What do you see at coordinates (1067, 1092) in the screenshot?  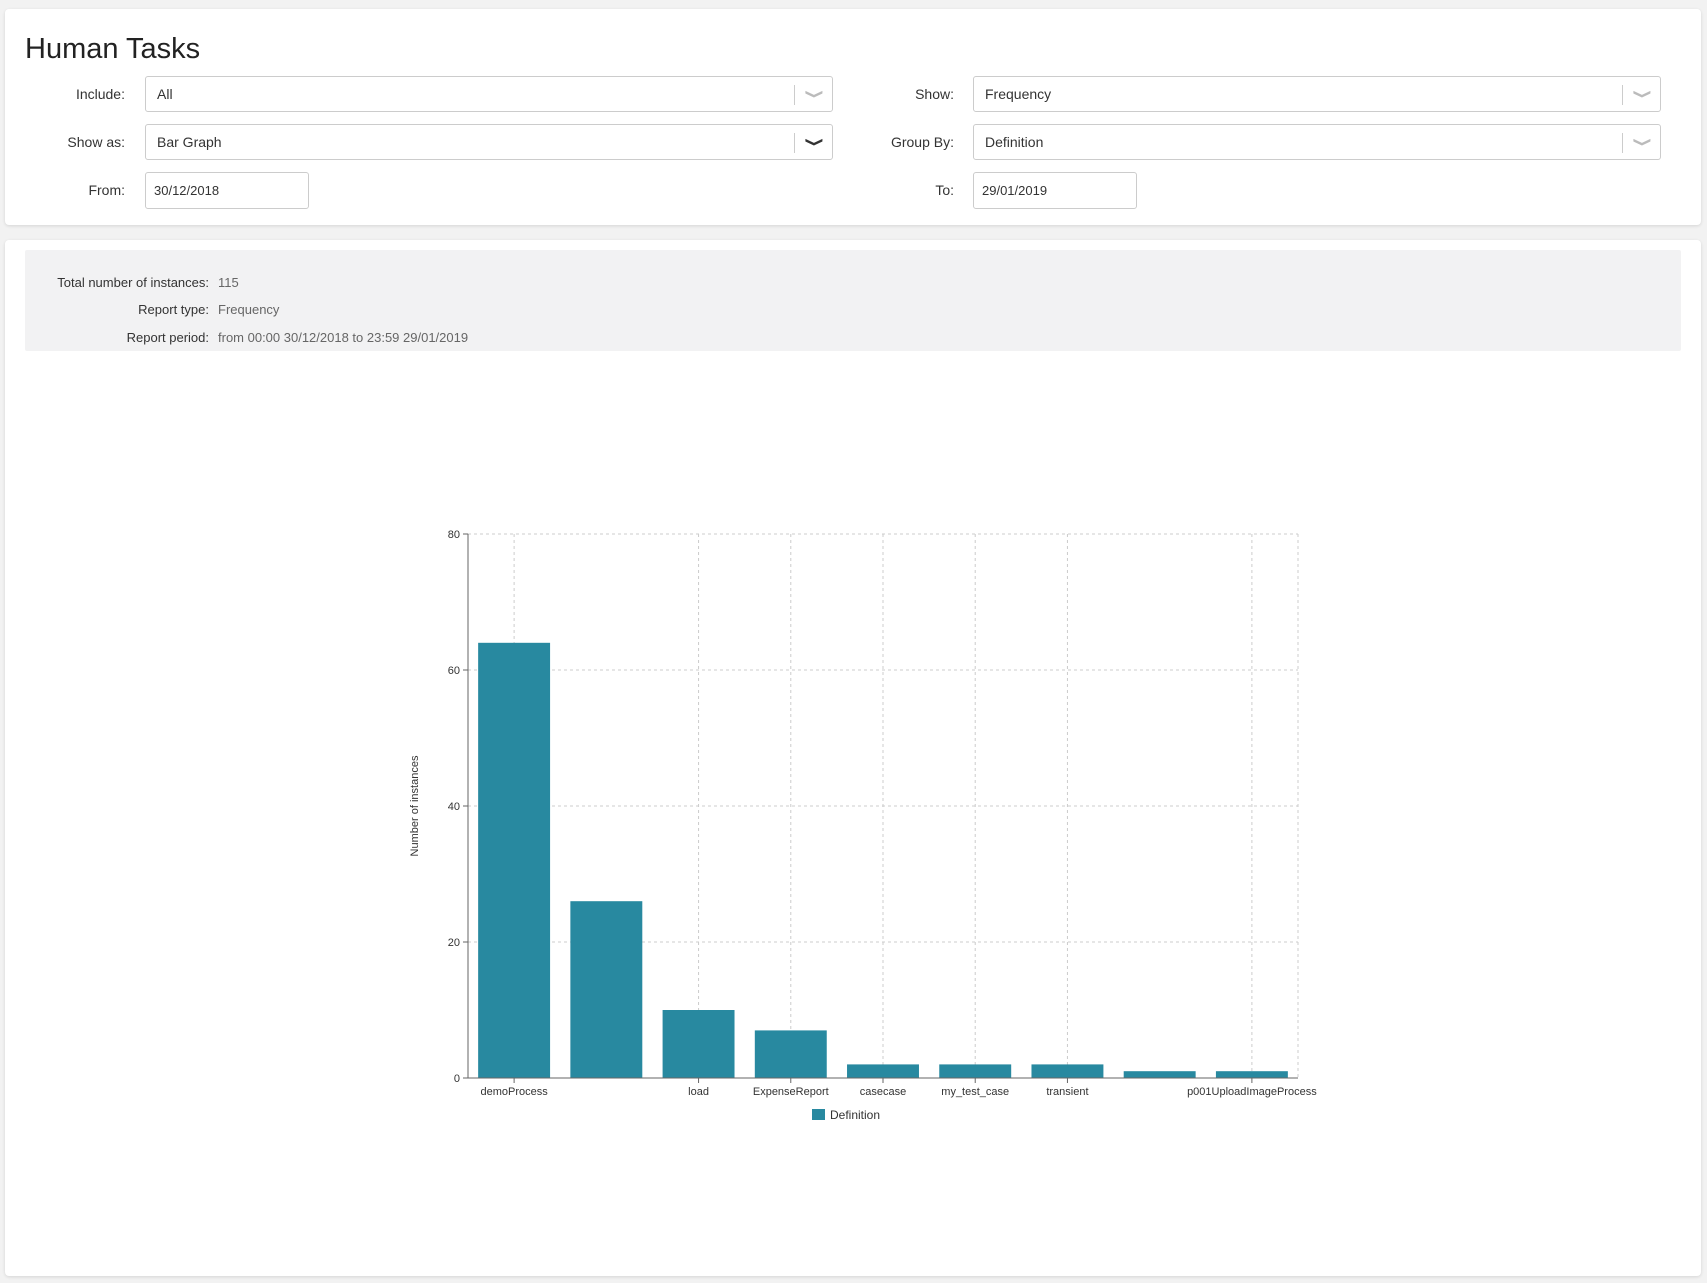 I see `x-tick-label: transient` at bounding box center [1067, 1092].